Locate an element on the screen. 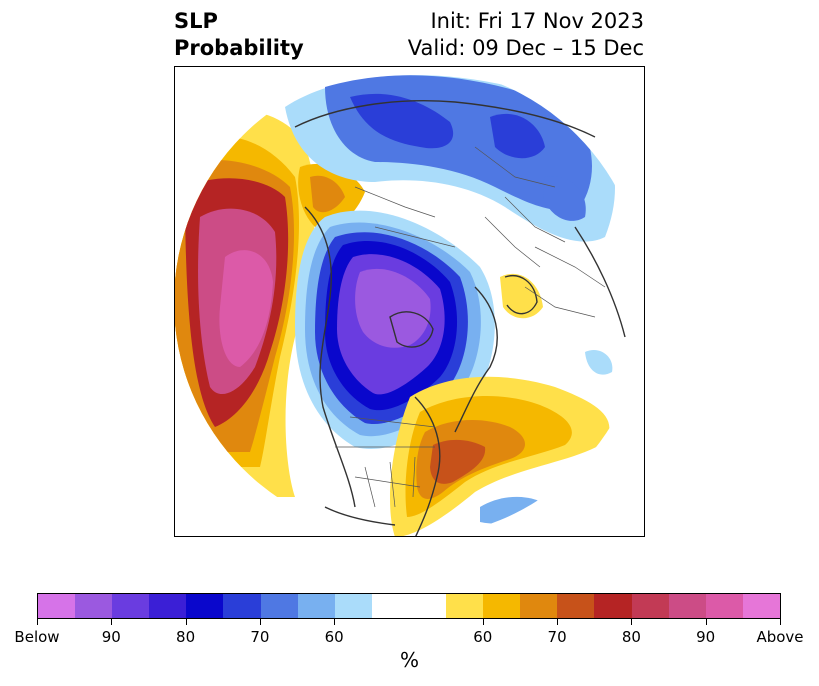 This screenshot has width=819, height=686. valid-range: Valid: 09 Dec – 15 Dec is located at coordinates (525, 48).